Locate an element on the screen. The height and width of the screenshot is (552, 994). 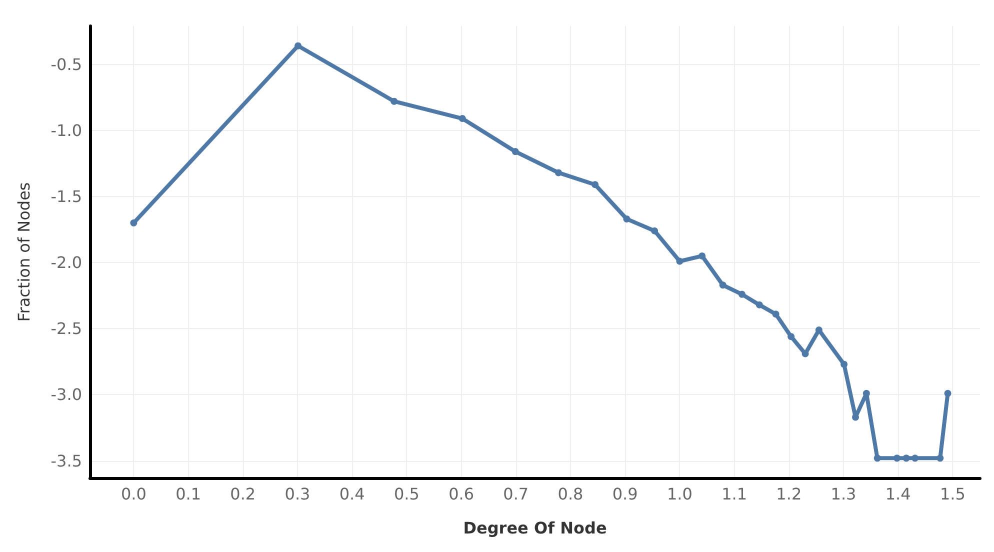
x-axis-title: Degree Of Node is located at coordinates (535, 528).